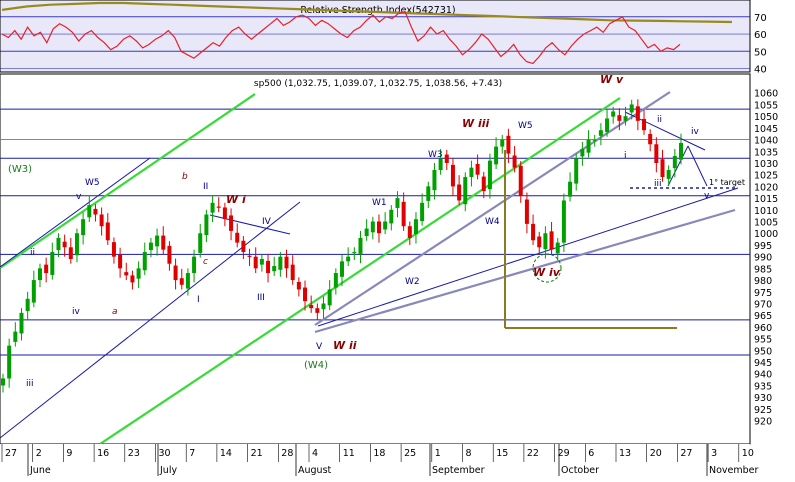  Describe the element at coordinates (714, 453) in the screenshot. I see `x-tick-label: 3` at that location.